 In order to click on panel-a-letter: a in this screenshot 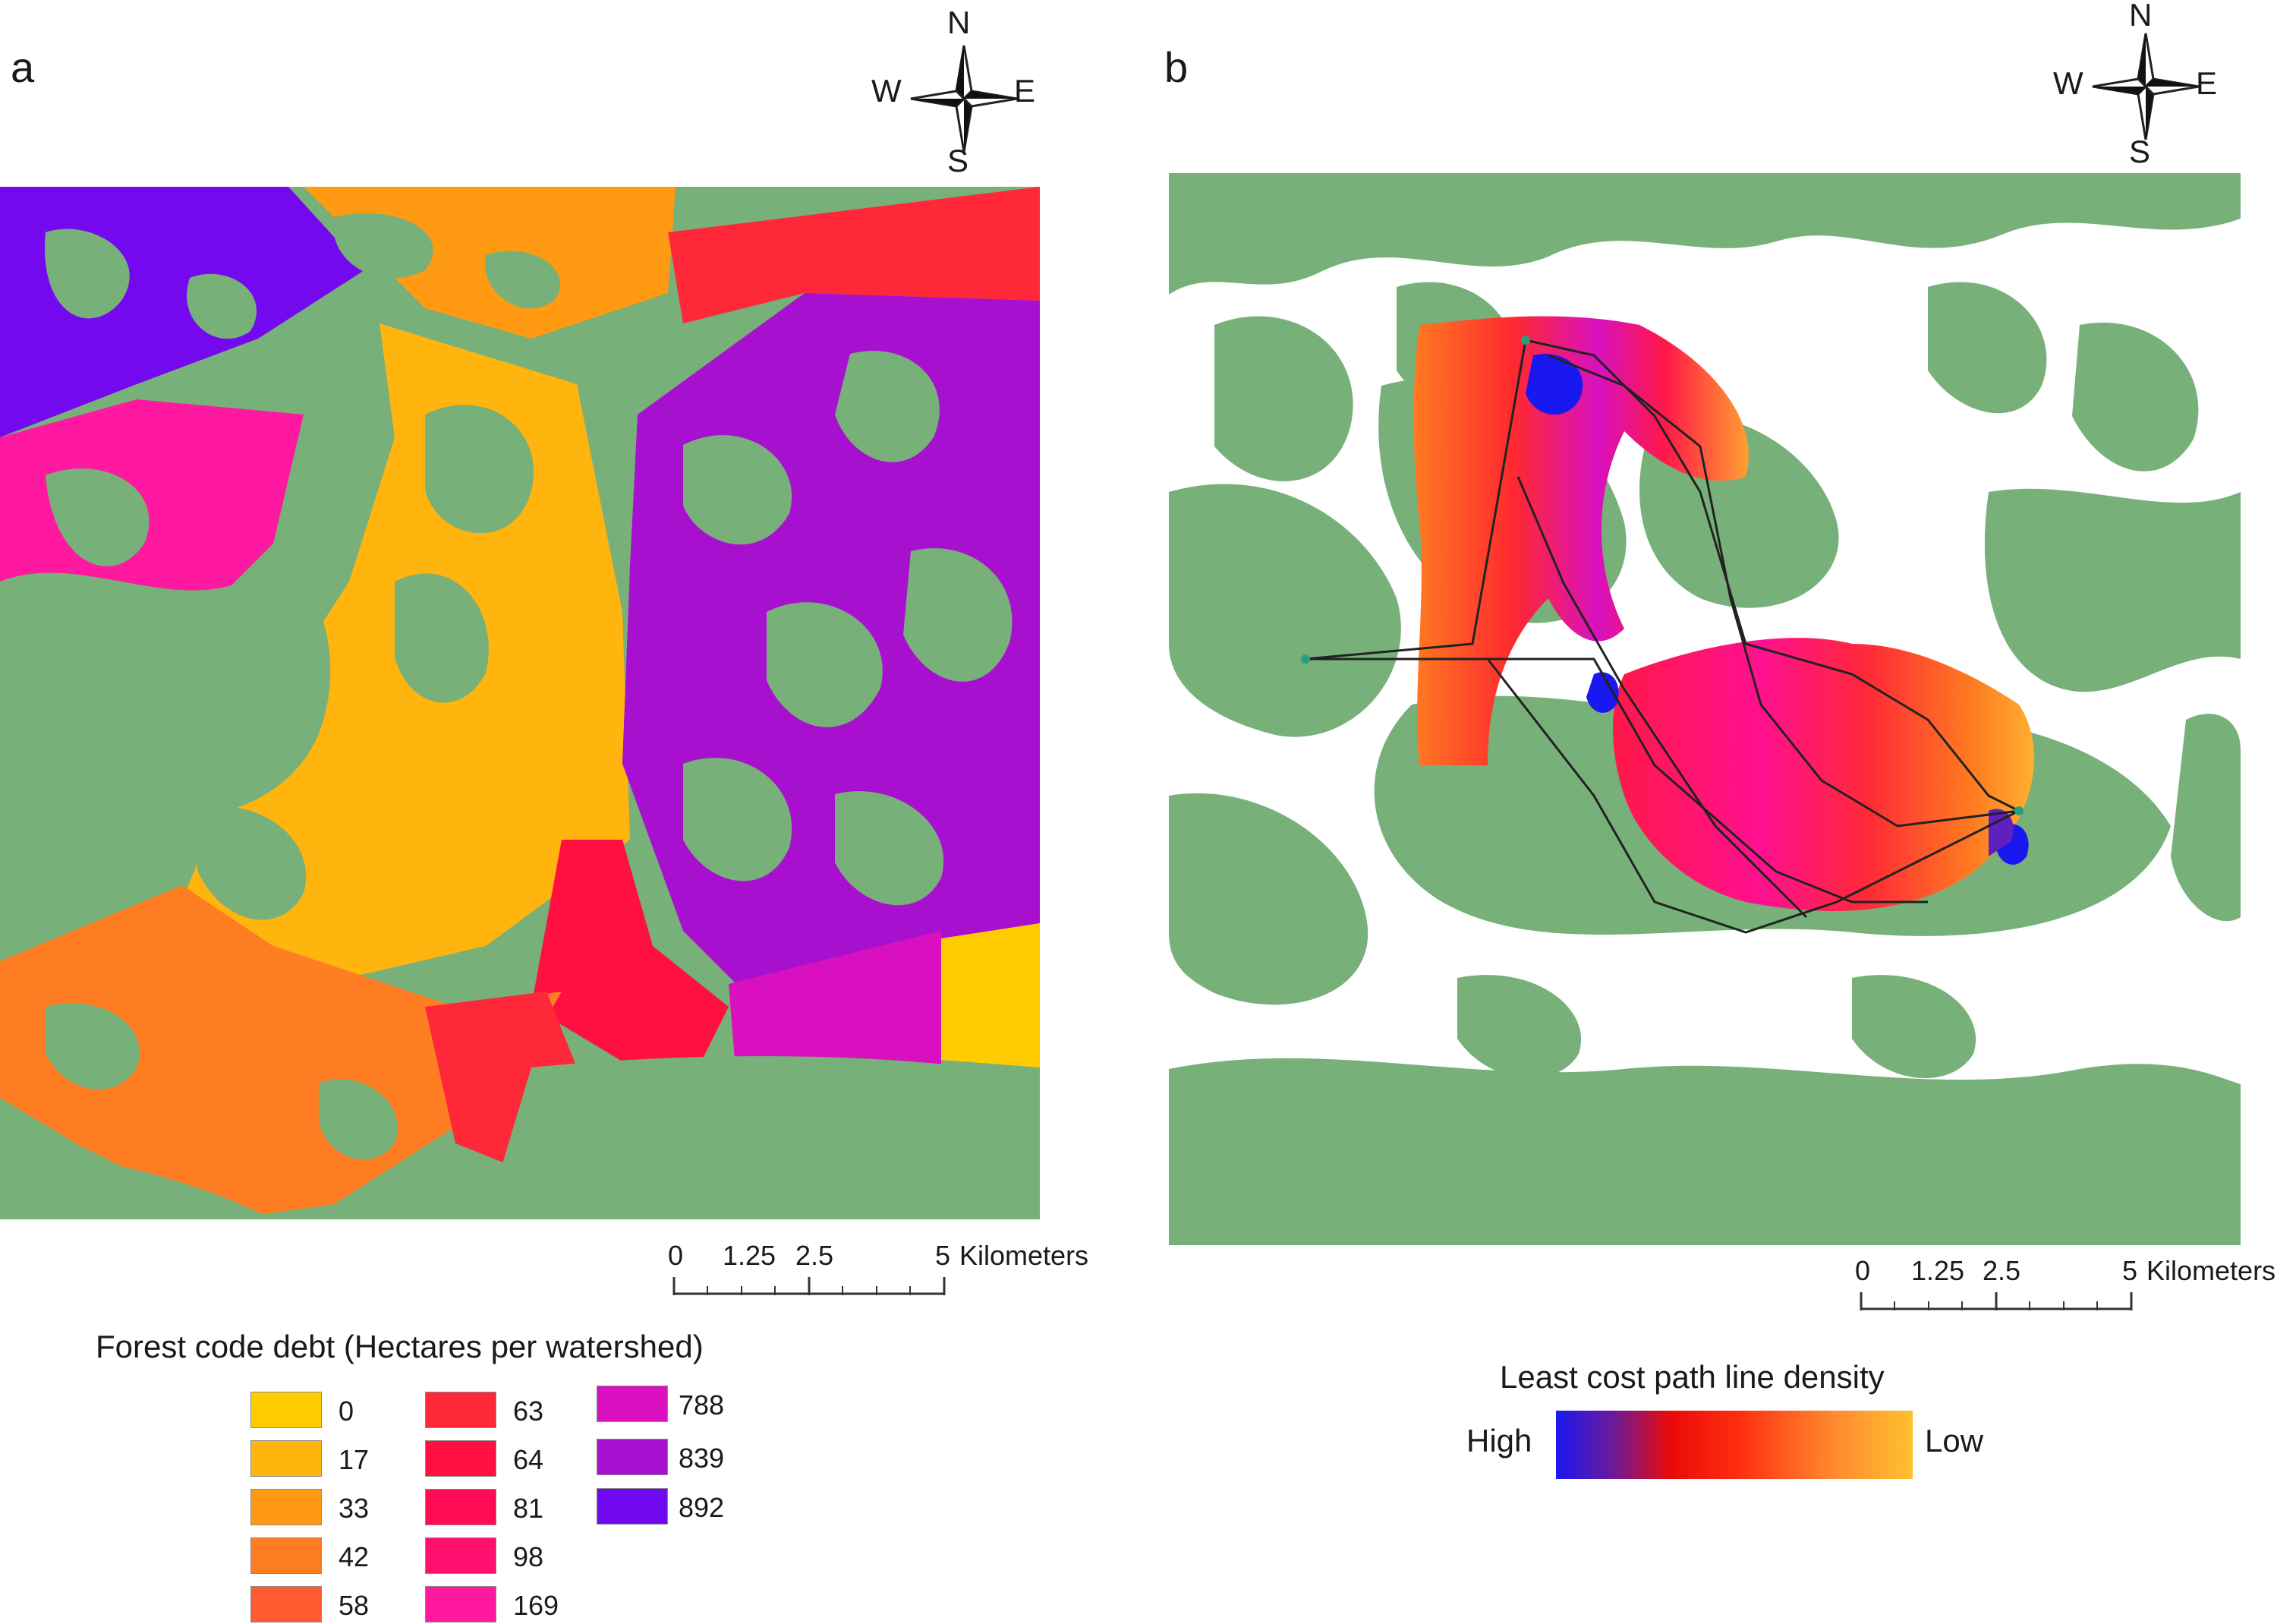, I will do `click(23, 67)`.